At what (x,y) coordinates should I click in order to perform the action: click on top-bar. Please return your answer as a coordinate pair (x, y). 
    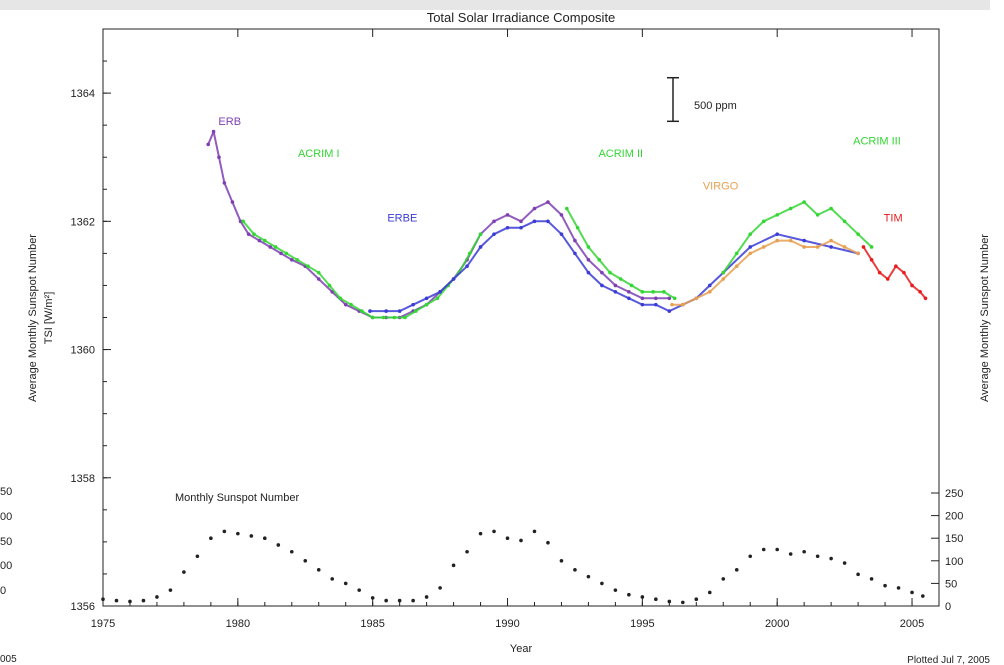
    Looking at the image, I should click on (495, 5).